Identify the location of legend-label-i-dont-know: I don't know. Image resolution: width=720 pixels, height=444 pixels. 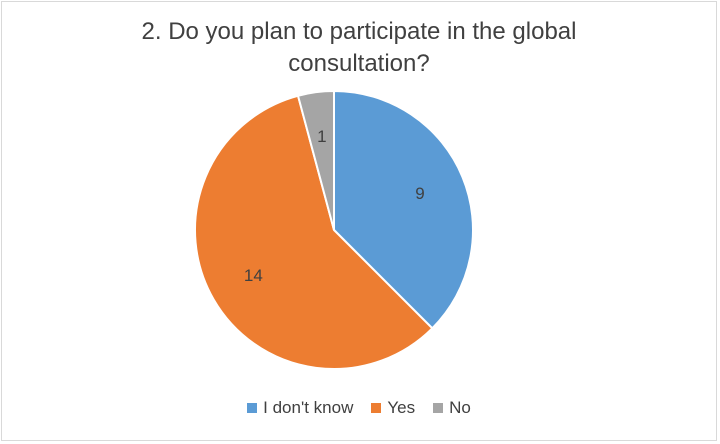
(308, 407).